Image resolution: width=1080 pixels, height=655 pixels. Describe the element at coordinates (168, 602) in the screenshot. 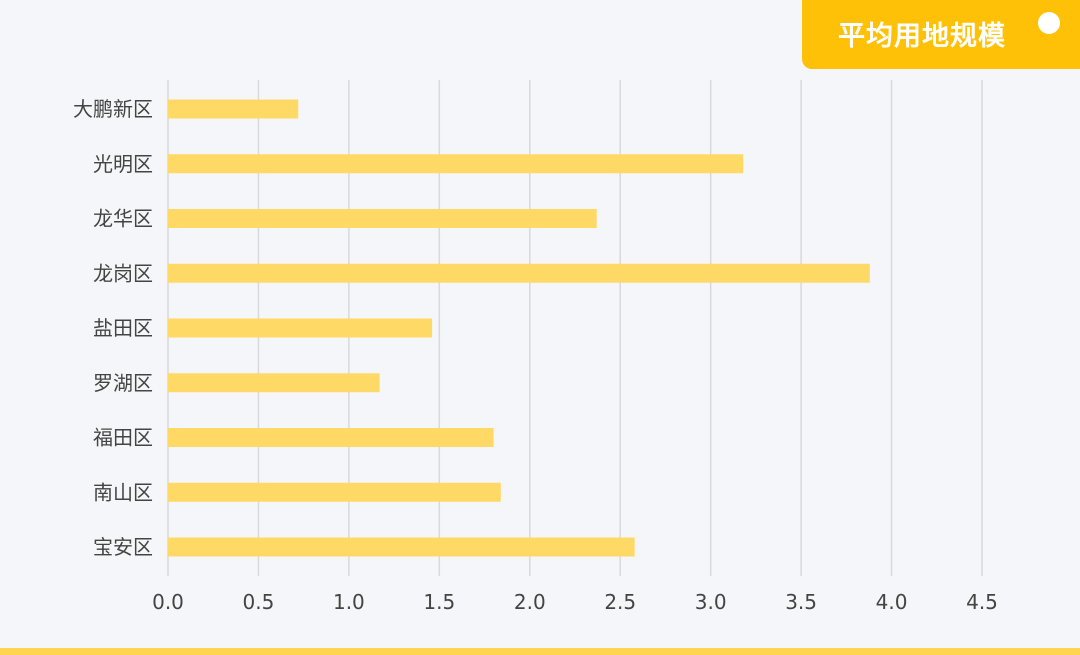

I see `x-tick-label: 0.0` at that location.